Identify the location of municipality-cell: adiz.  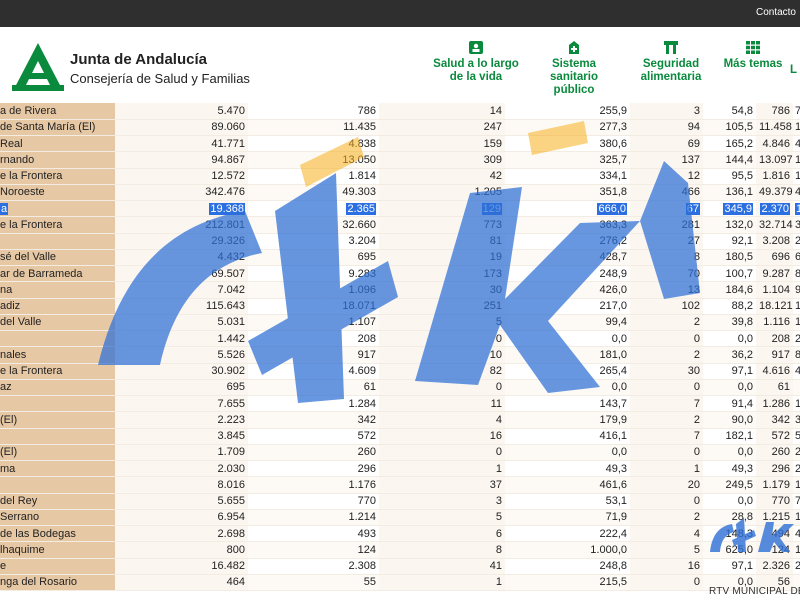
(57, 306).